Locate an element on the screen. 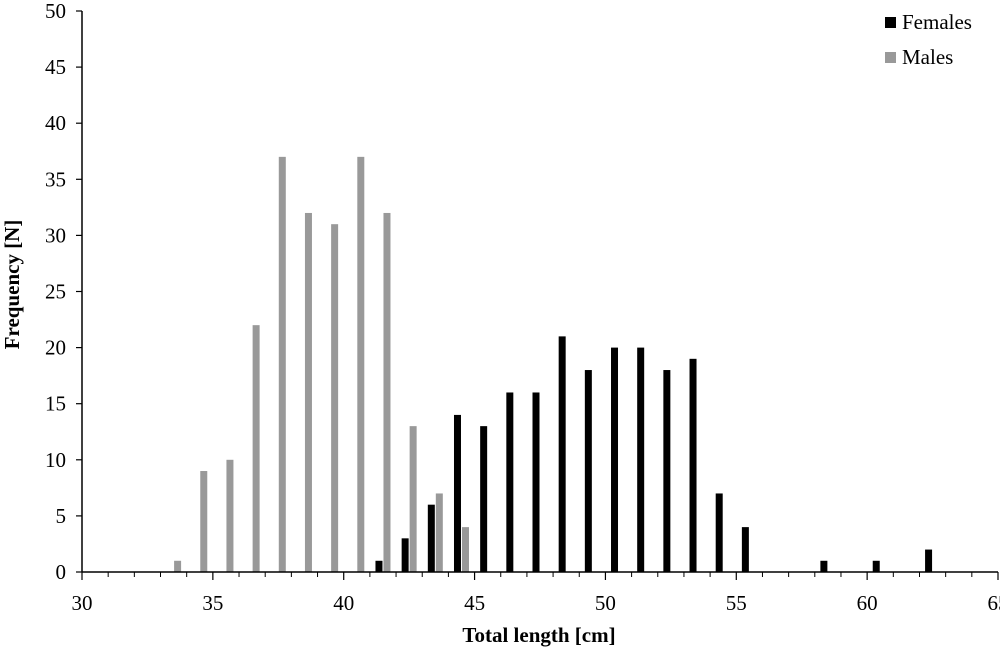 The height and width of the screenshot is (655, 1000). x-tick-label: 30 is located at coordinates (82, 603).